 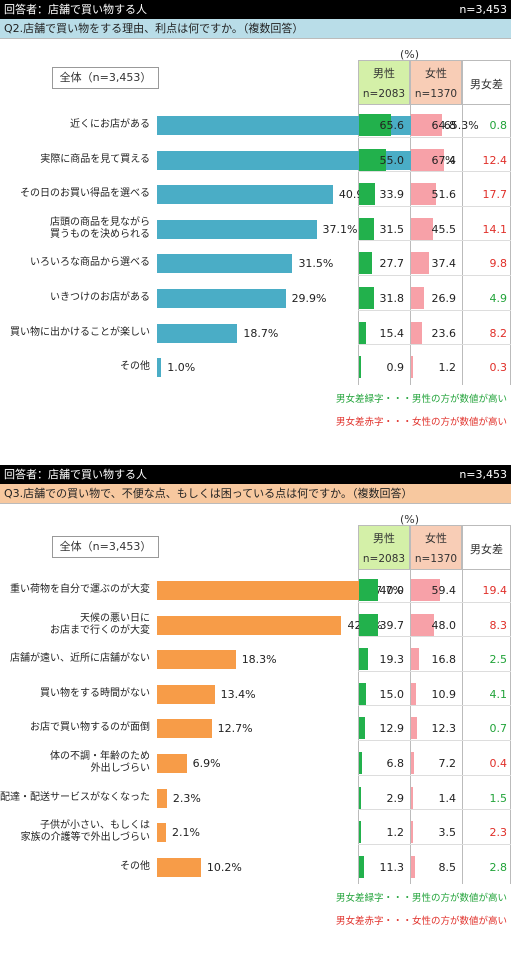 I want to click on diff-value: 0.4, so click(x=498, y=763).